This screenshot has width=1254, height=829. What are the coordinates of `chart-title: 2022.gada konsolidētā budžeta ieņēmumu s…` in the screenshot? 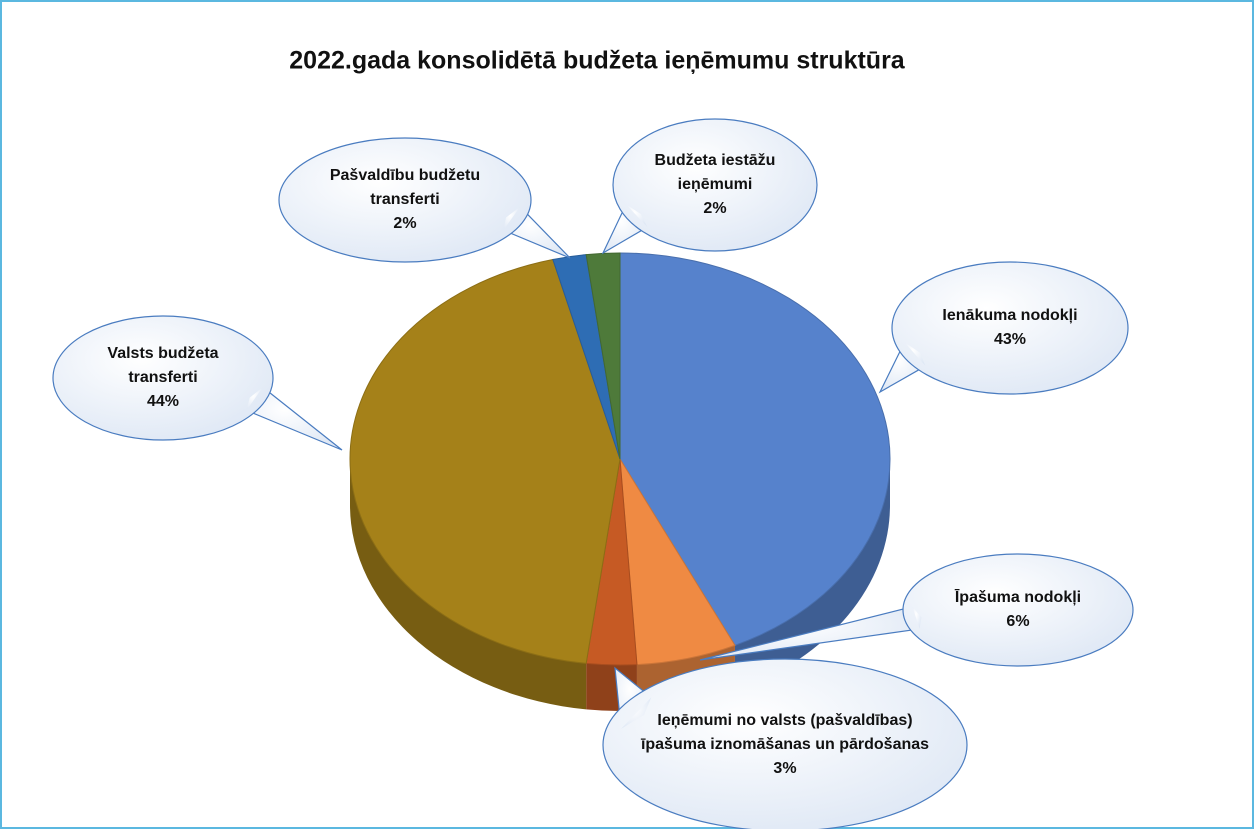 It's located at (597, 61).